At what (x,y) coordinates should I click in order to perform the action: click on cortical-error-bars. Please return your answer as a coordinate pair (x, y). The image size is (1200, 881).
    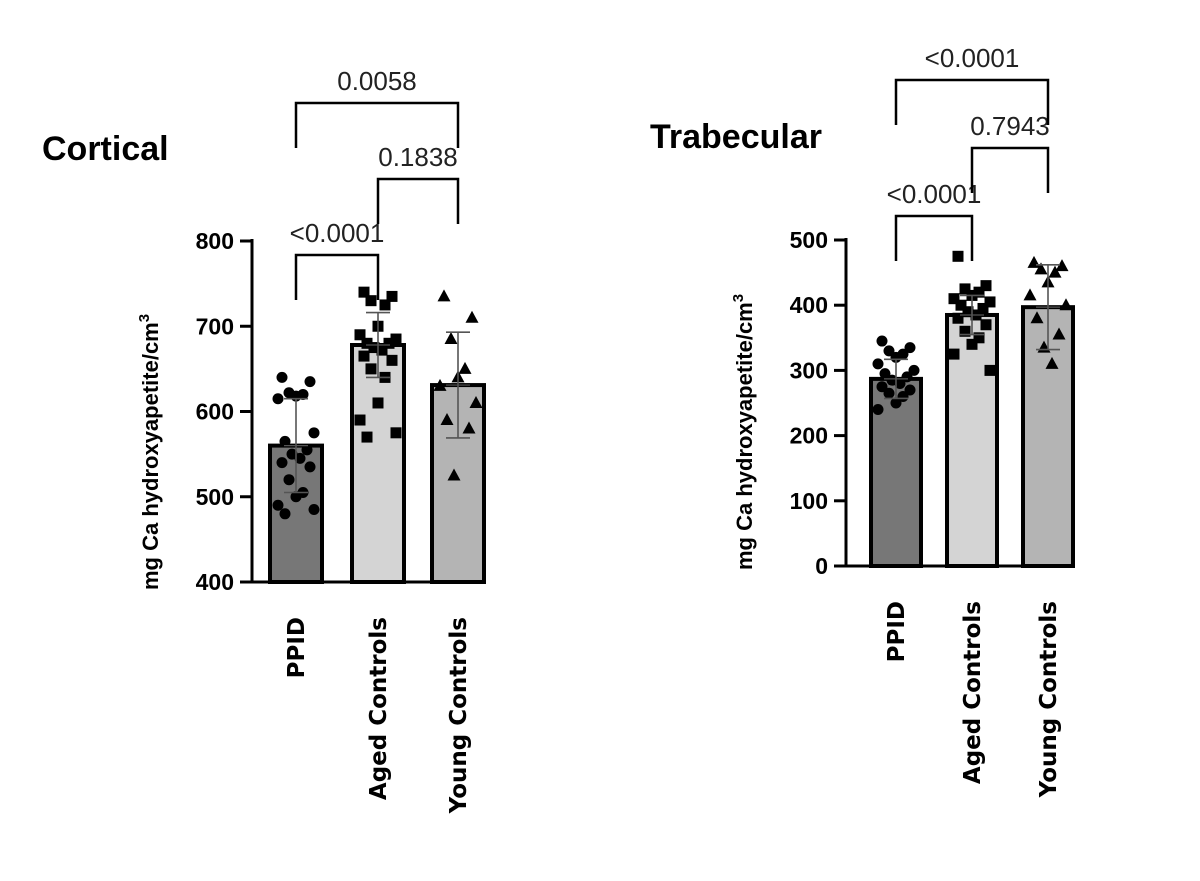
    Looking at the image, I should click on (377, 402).